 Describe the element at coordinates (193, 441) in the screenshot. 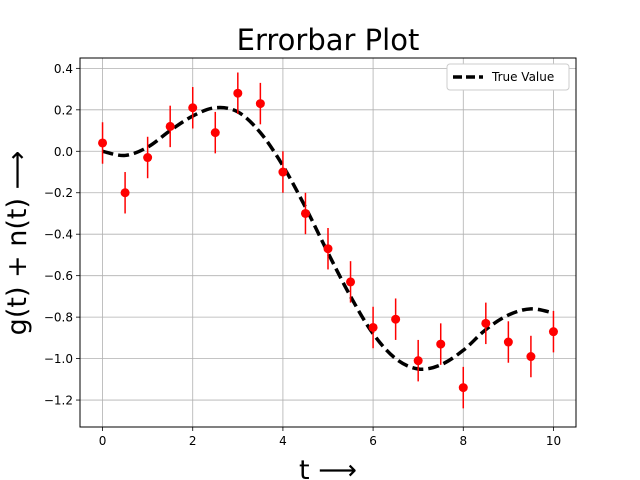

I see `x-tick-label: 2` at that location.